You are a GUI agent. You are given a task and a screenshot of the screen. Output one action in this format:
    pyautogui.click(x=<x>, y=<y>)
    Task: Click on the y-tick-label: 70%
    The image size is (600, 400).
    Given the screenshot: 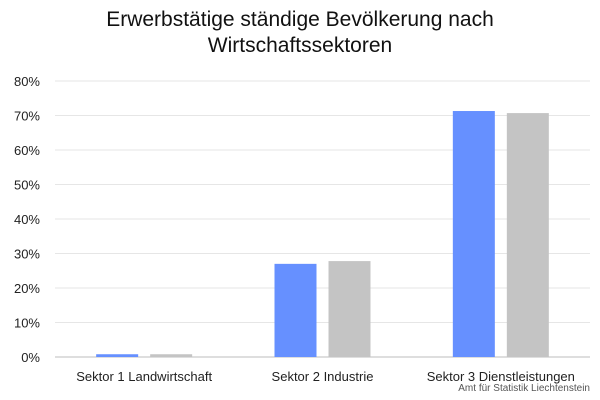 What is the action you would take?
    pyautogui.click(x=27, y=116)
    